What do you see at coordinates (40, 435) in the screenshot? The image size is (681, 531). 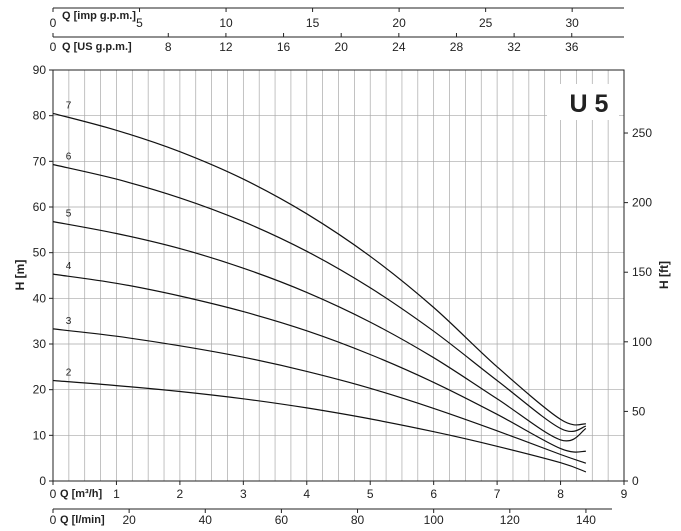 I see `y-tick-label: 10` at bounding box center [40, 435].